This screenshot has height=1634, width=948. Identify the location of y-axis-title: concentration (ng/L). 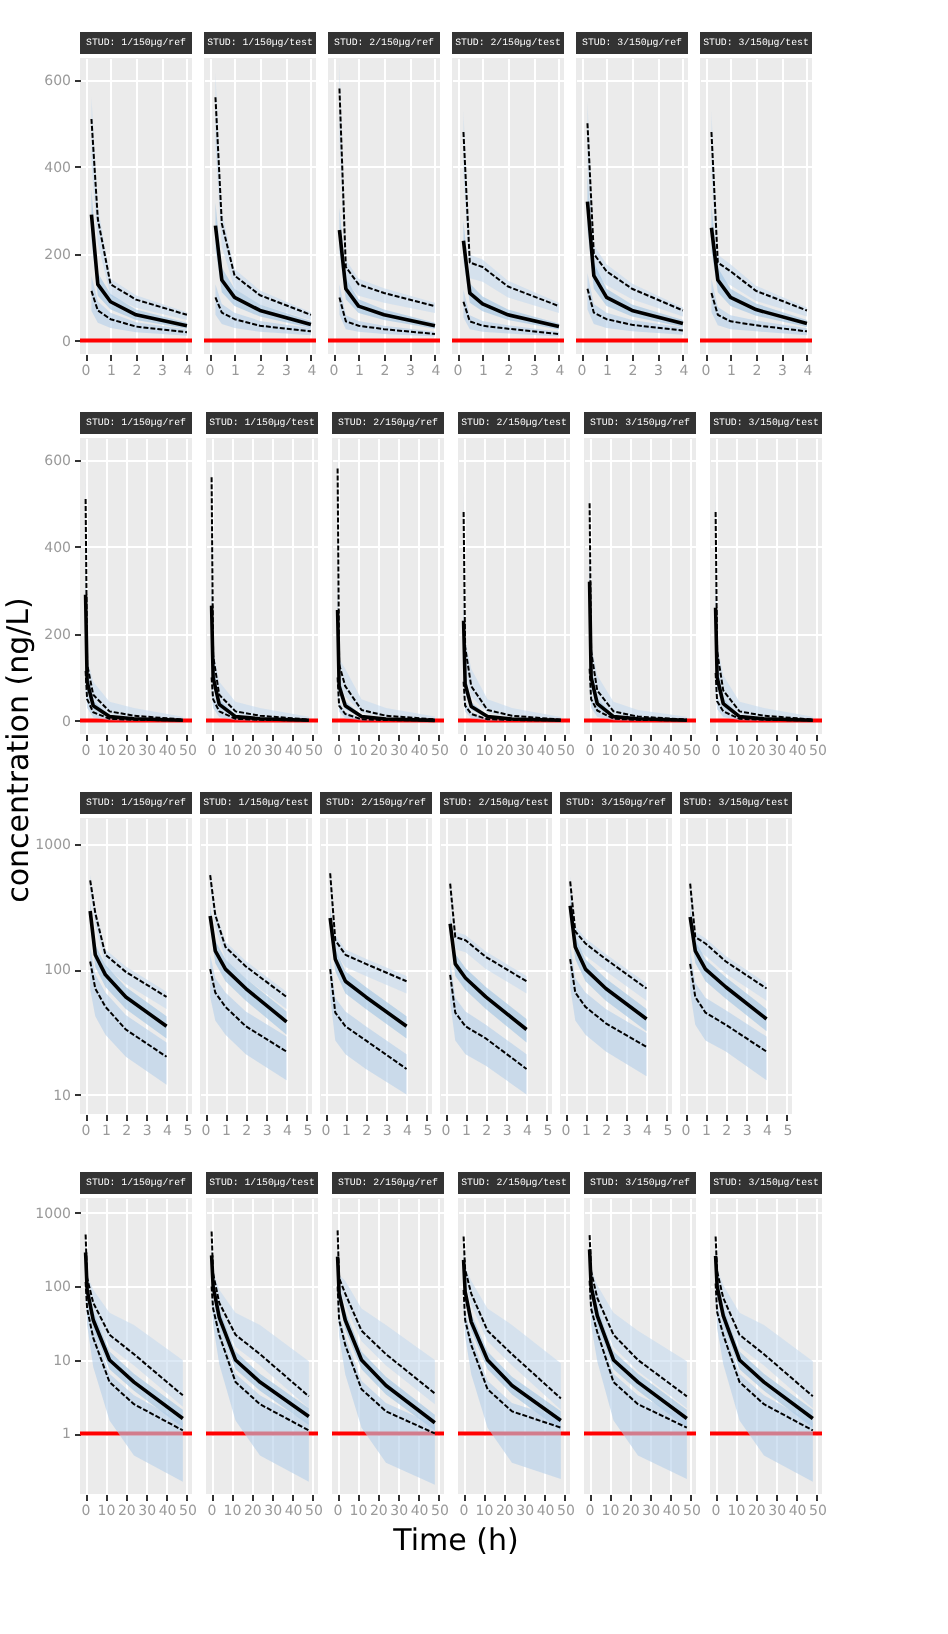
(18, 750).